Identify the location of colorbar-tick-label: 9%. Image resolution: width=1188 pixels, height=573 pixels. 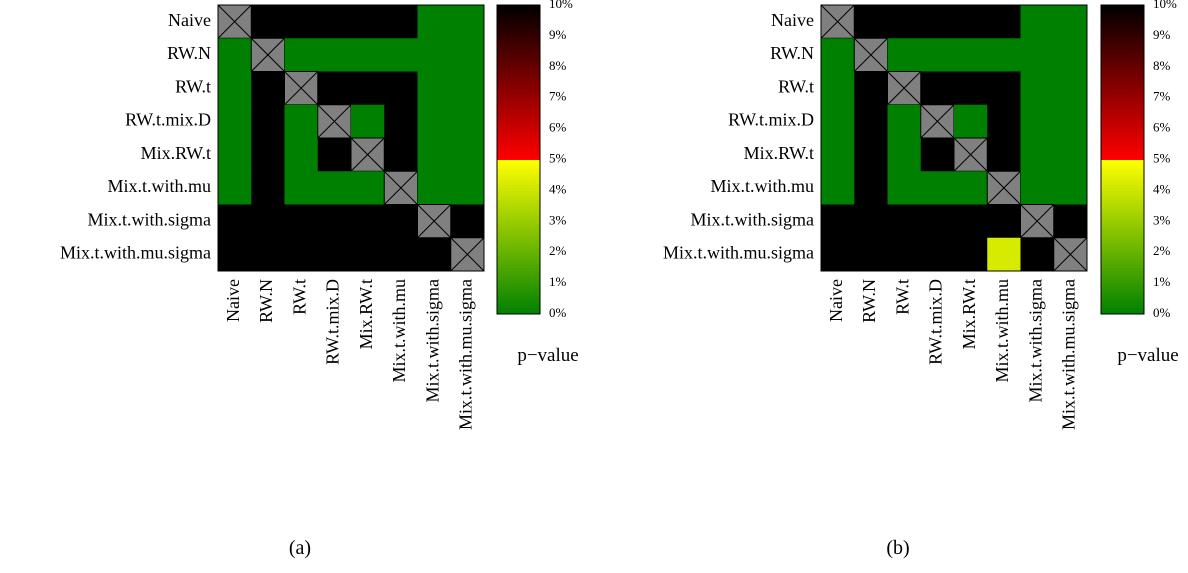
(558, 34).